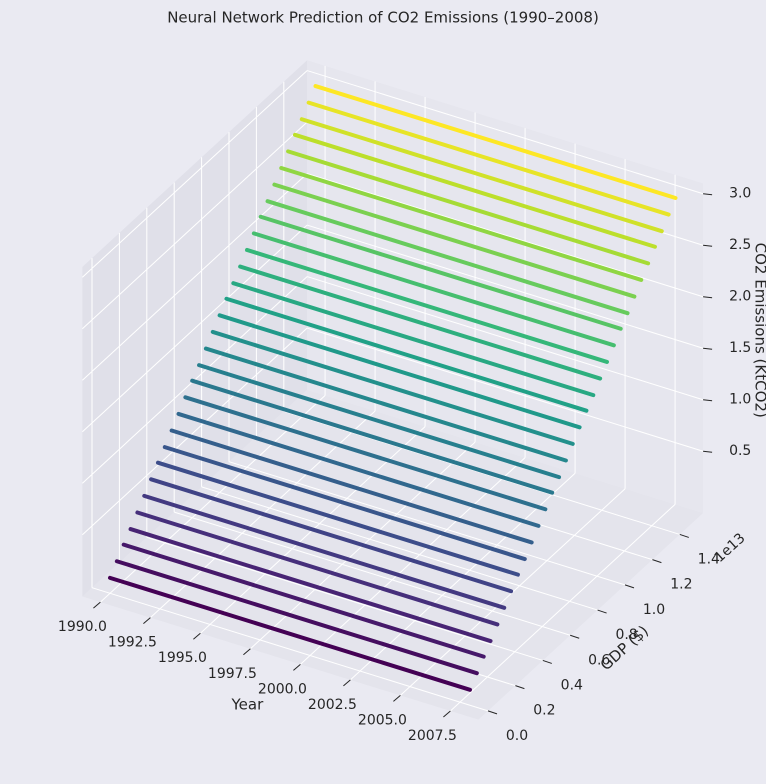 The image size is (766, 784). Describe the element at coordinates (432, 736) in the screenshot. I see `x-tick-label: 2007.5` at that location.